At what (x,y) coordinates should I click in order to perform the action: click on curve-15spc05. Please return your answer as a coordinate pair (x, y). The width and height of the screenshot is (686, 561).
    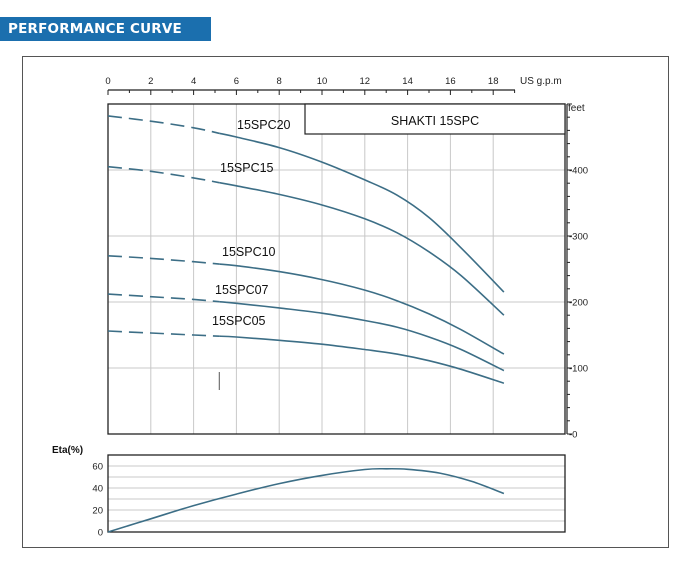
    Looking at the image, I should click on (362, 359).